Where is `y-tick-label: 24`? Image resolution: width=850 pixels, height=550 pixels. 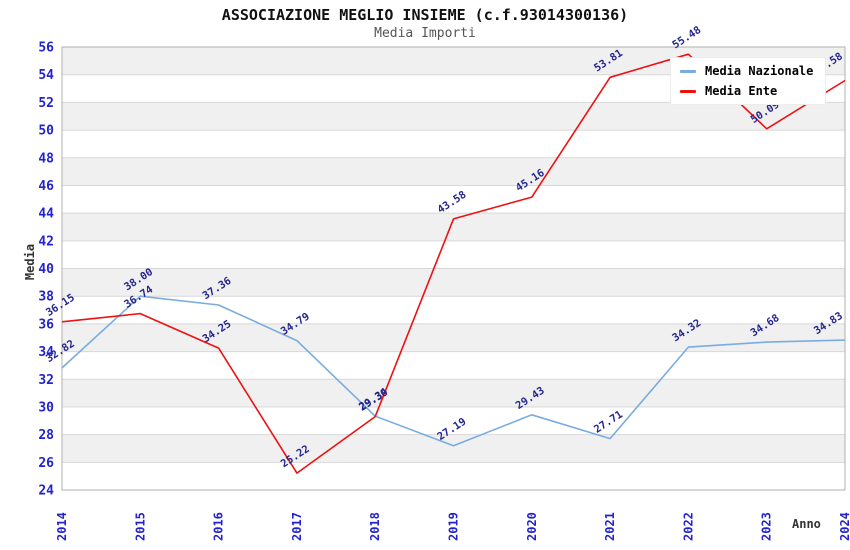 y-tick-label: 24 is located at coordinates (46, 491).